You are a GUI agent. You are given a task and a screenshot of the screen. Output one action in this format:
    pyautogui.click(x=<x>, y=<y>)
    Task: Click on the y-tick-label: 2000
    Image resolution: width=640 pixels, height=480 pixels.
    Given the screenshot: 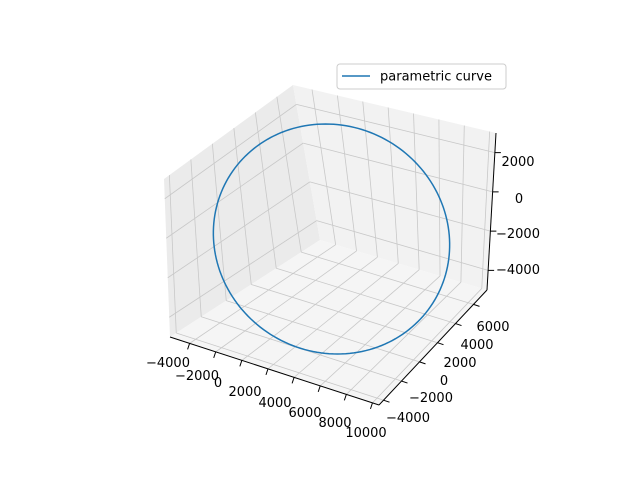 What is the action you would take?
    pyautogui.click(x=459, y=363)
    